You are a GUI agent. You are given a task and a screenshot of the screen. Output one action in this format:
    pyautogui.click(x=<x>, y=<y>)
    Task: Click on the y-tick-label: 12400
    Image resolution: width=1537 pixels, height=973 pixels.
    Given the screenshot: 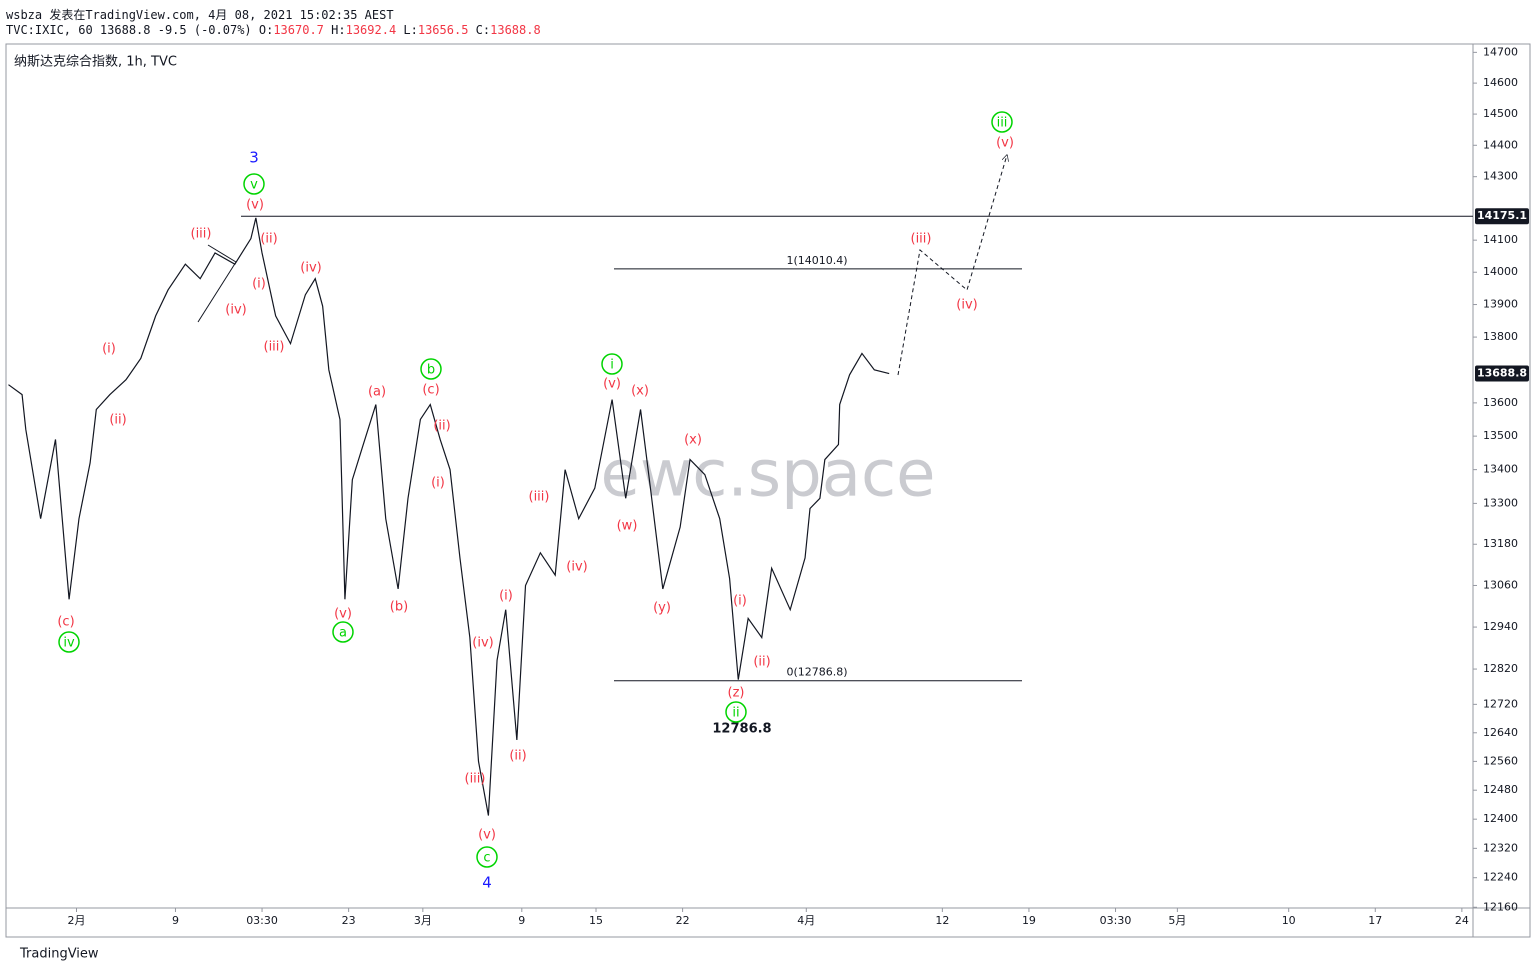 What is the action you would take?
    pyautogui.click(x=1500, y=818)
    